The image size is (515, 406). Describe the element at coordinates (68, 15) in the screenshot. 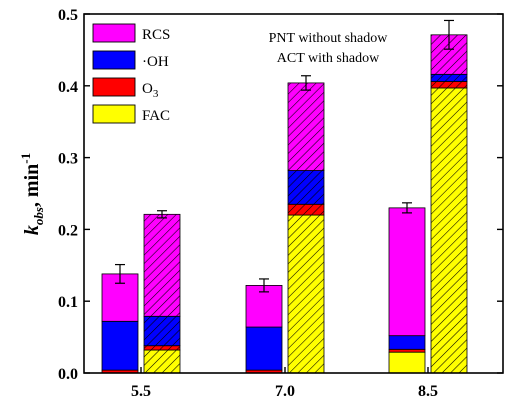

I see `y-tick-label-5: 0.5` at that location.